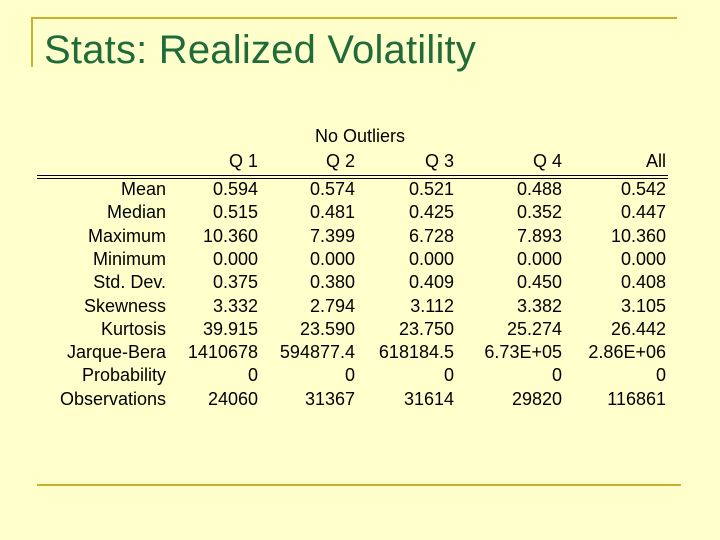 The width and height of the screenshot is (720, 540). Describe the element at coordinates (230, 328) in the screenshot. I see `table-cell-q1: 39.915` at that location.